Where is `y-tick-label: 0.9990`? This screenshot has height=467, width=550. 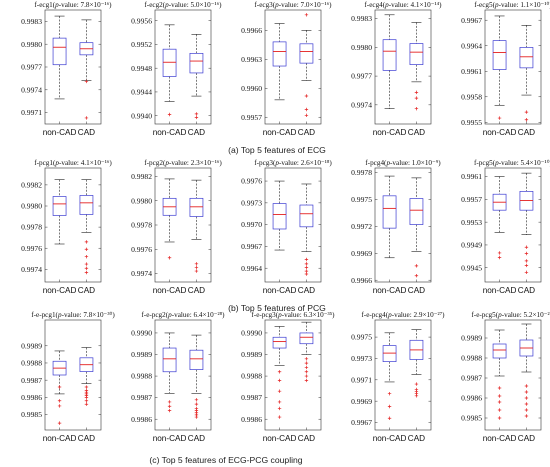
y-tick-label: 0.9990 is located at coordinates (141, 333).